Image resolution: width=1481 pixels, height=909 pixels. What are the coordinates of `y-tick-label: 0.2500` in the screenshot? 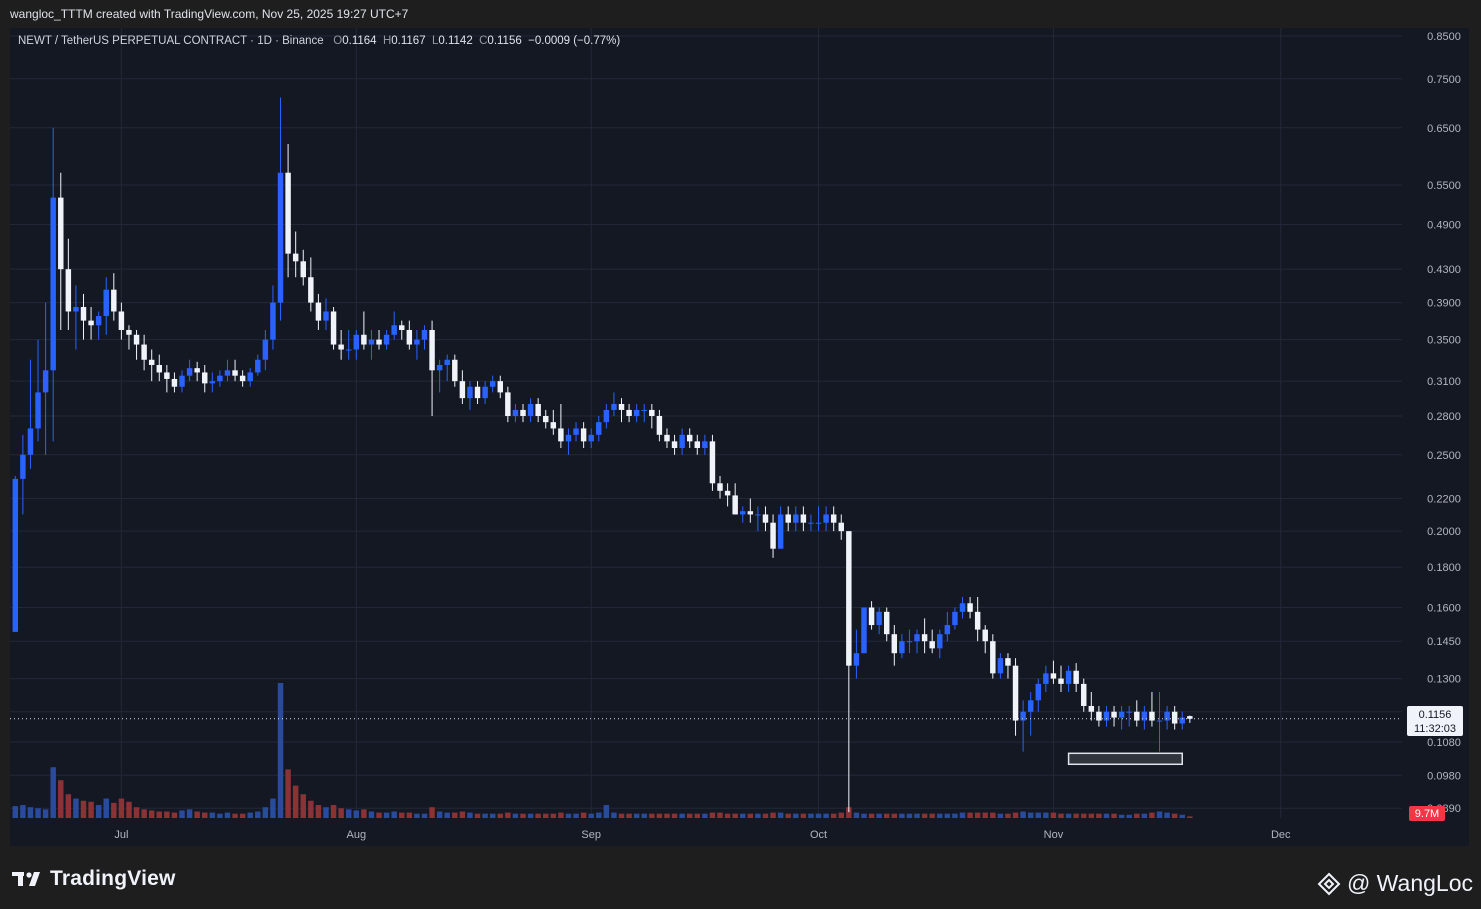 It's located at (1444, 456).